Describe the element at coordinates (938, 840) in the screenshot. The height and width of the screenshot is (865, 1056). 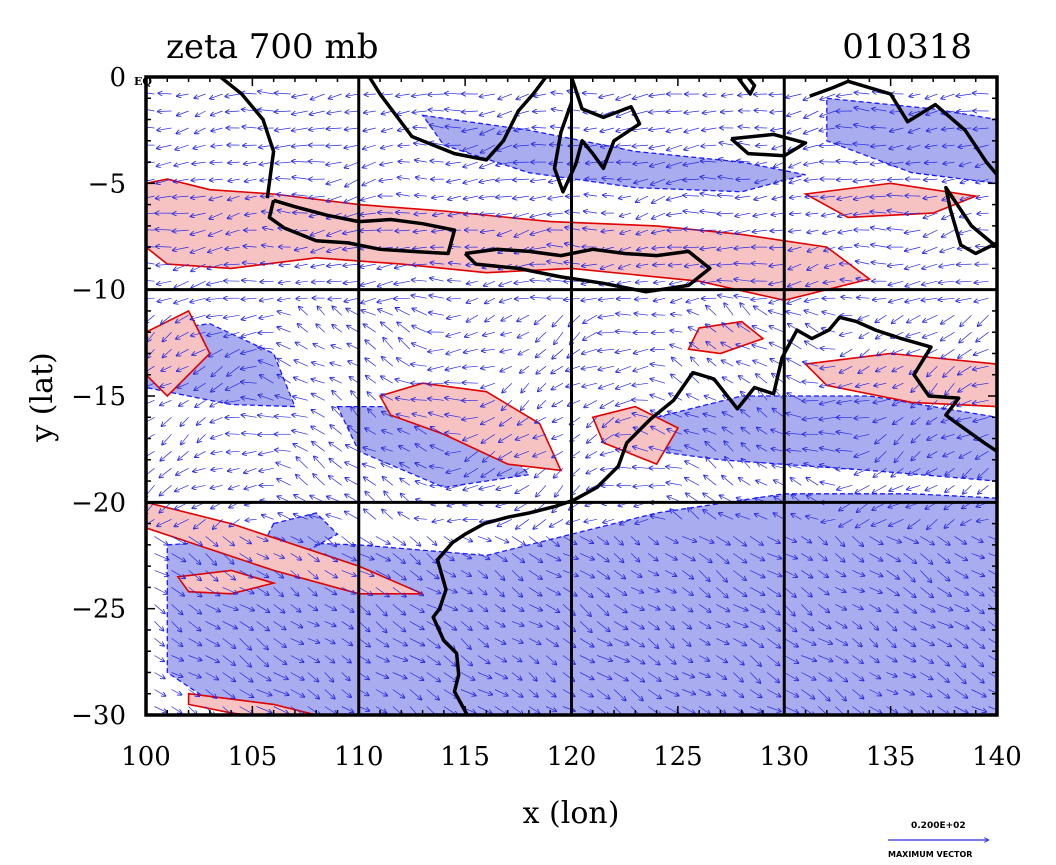
I see `reference-vector-key: 0.200E+02 MAXIMUM VECTOR` at that location.